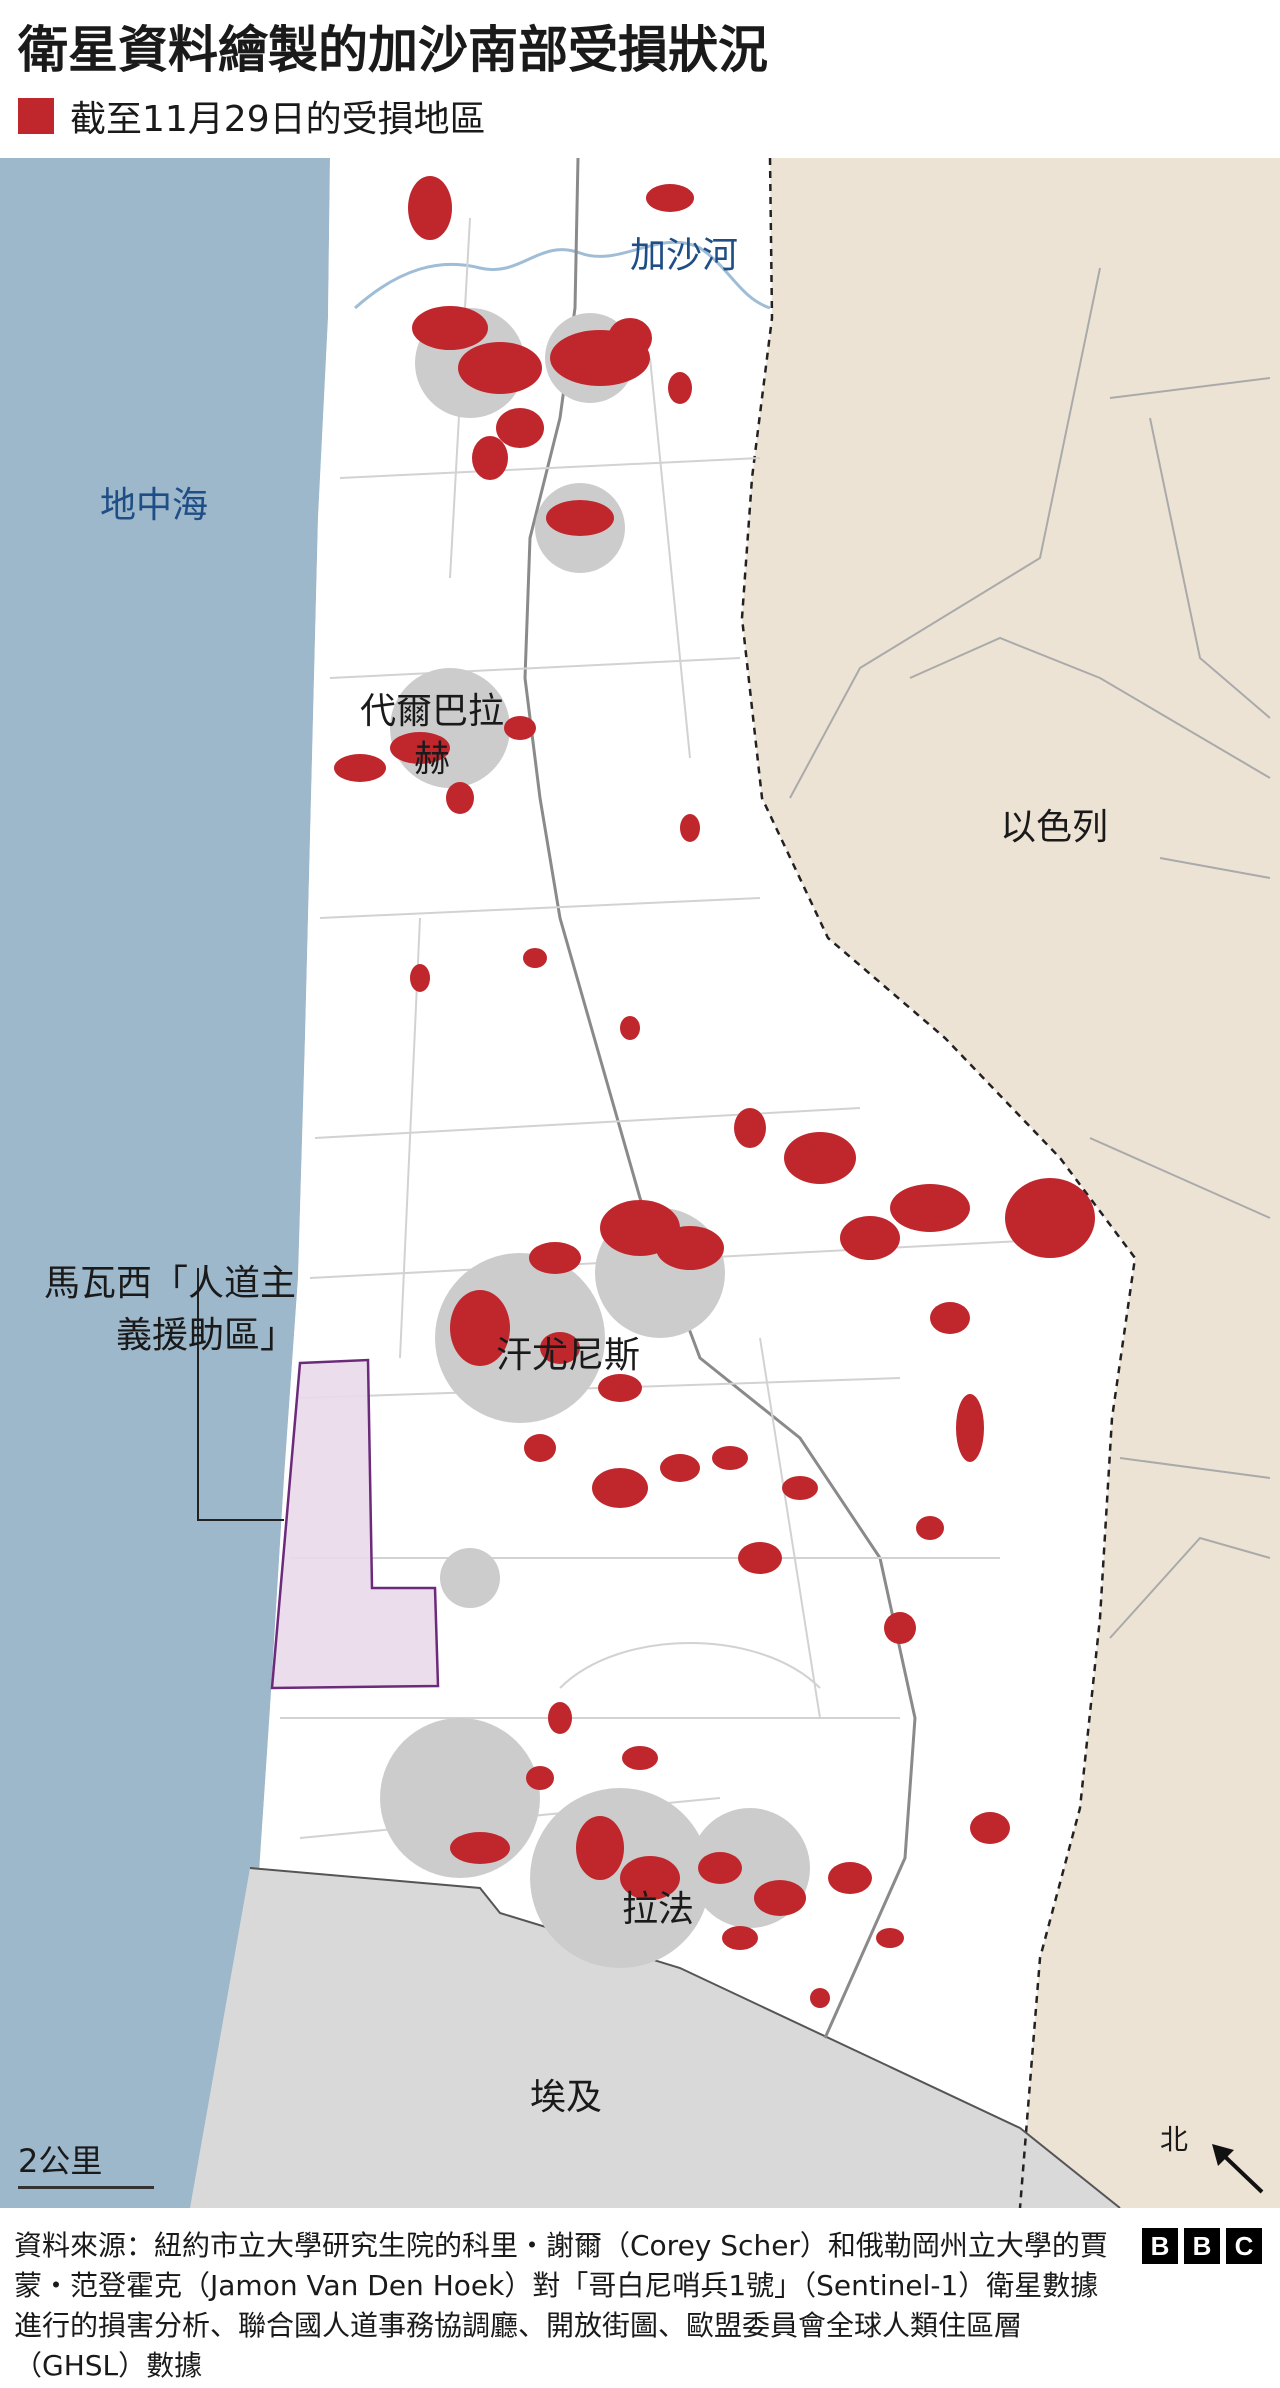 This screenshot has width=1280, height=2388. What do you see at coordinates (1238, 2169) in the screenshot?
I see `north-arrow-icon` at bounding box center [1238, 2169].